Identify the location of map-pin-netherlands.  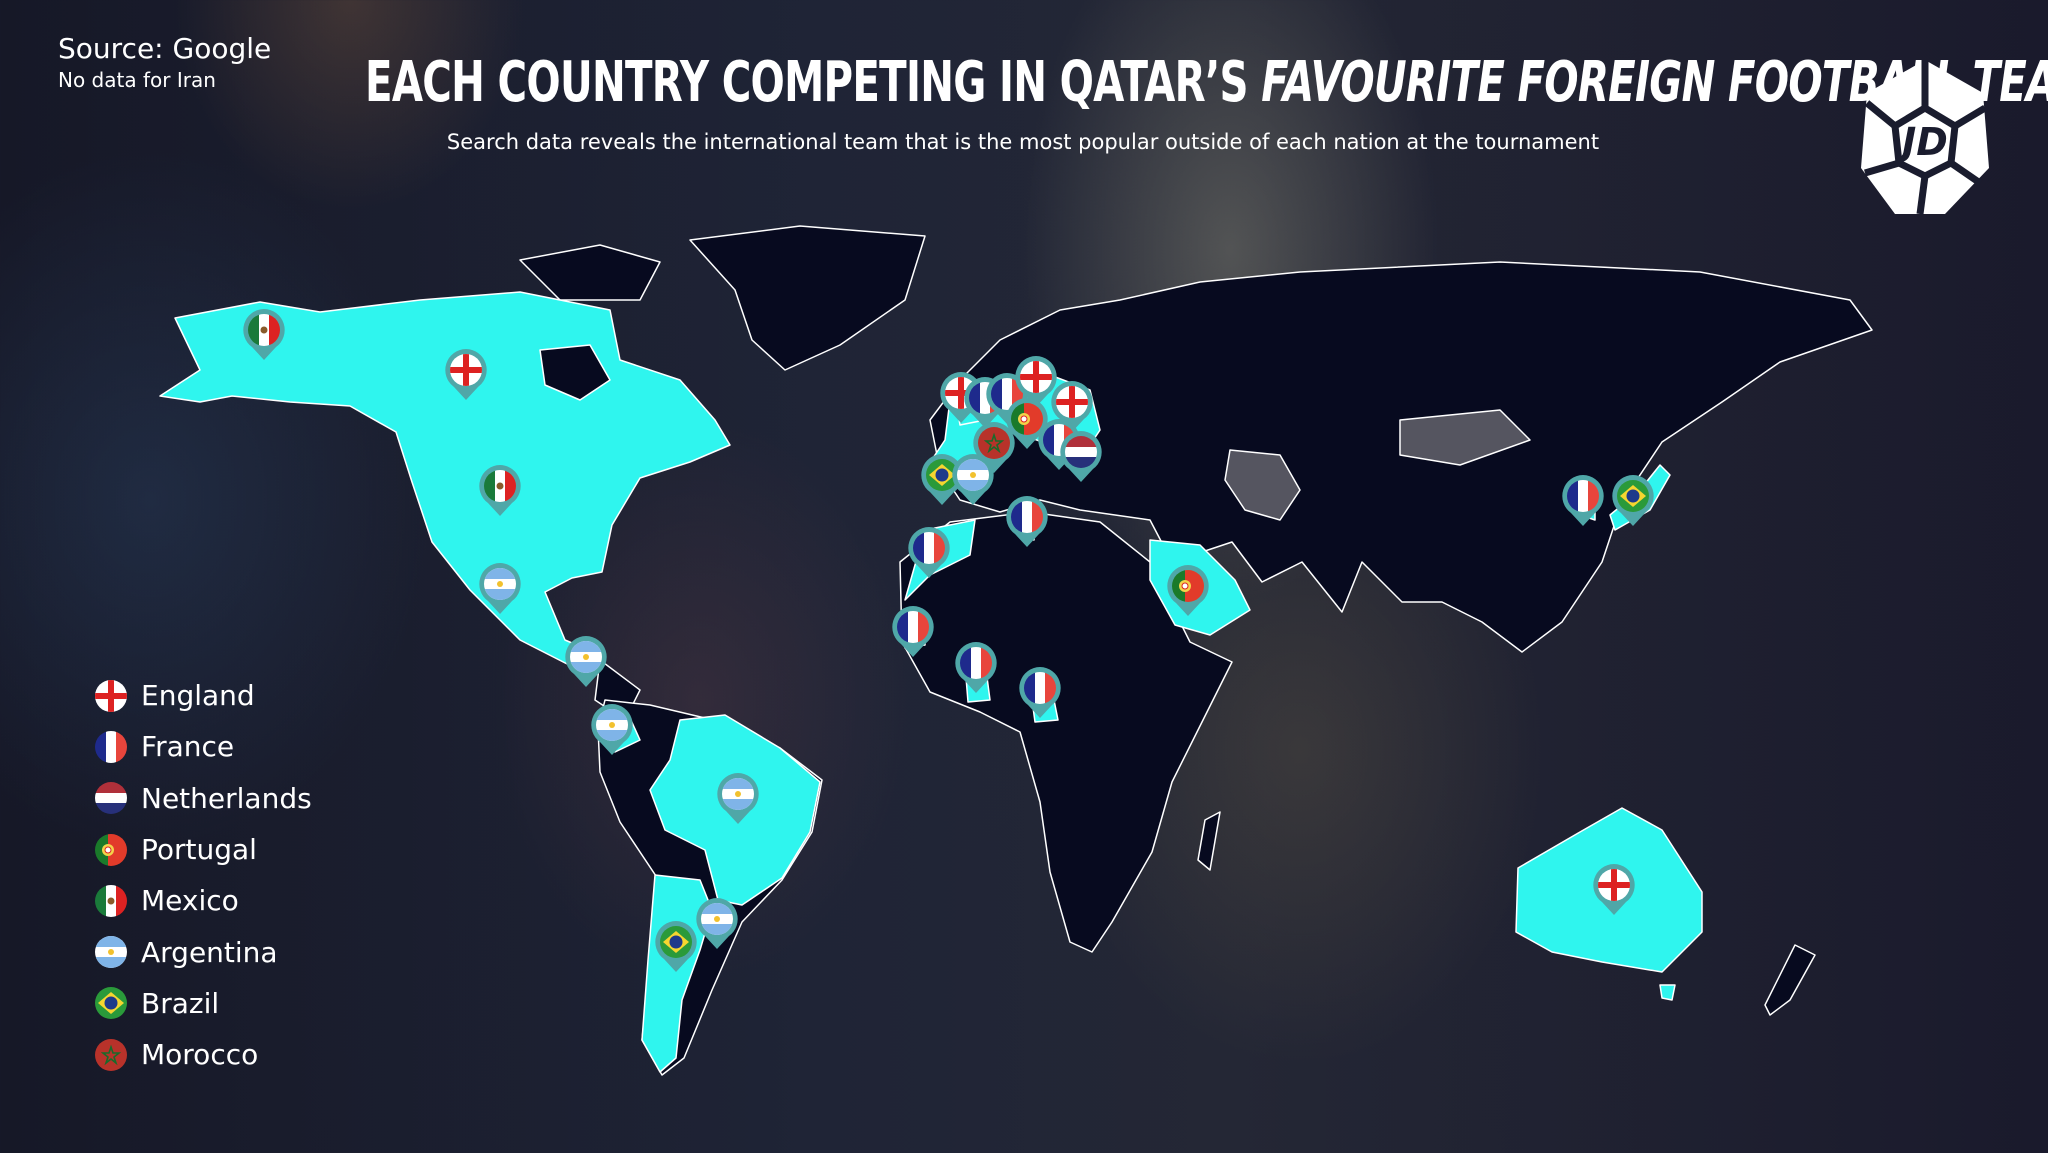
(1081, 456).